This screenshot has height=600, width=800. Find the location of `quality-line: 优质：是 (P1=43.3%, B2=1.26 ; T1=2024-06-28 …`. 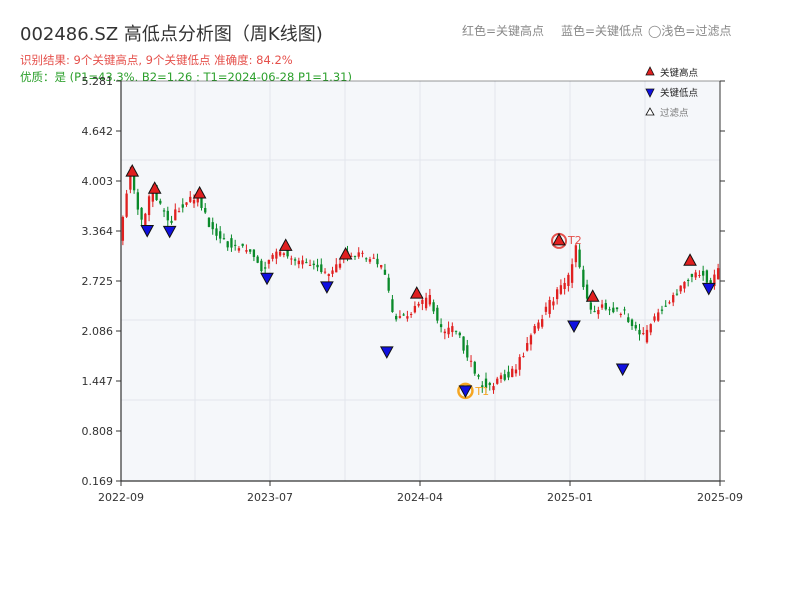

quality-line: 优质：是 (P1=43.3%, B2=1.26 ; T1=2024-06-28 … is located at coordinates (186, 77).